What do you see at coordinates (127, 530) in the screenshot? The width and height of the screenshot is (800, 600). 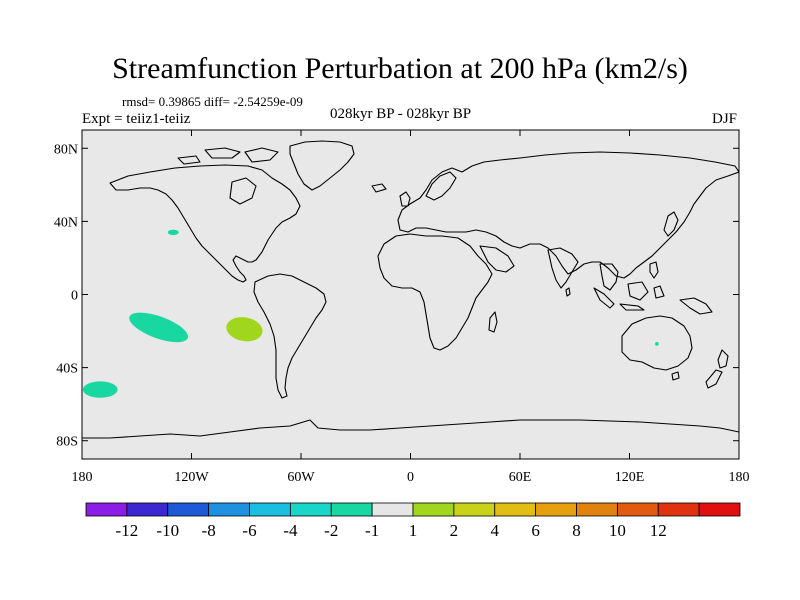 I see `colorbar-label: -12` at bounding box center [127, 530].